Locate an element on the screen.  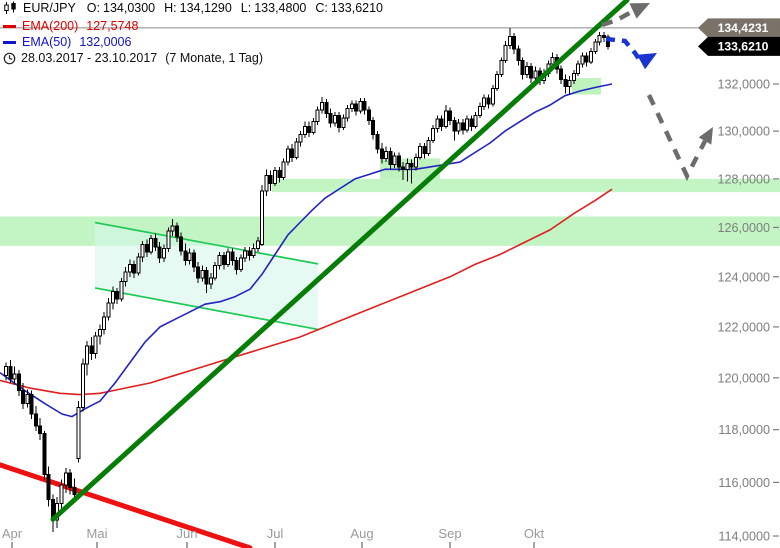
trend-continuation-arrow is located at coordinates (618, 18).